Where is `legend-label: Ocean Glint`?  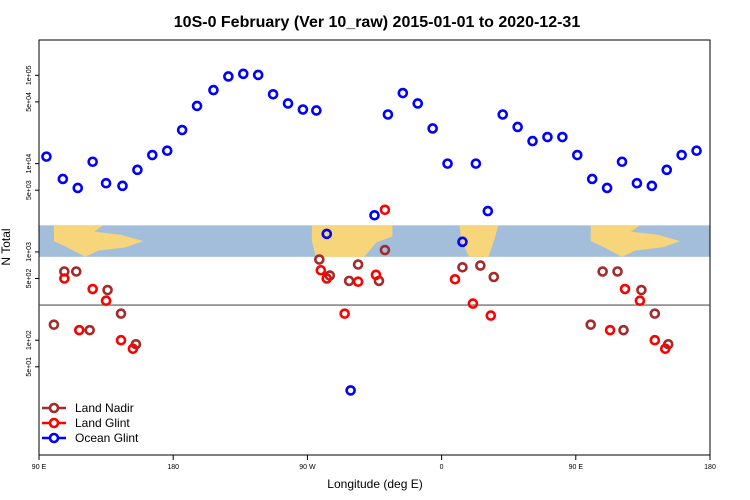
legend-label: Ocean Glint is located at coordinates (107, 438).